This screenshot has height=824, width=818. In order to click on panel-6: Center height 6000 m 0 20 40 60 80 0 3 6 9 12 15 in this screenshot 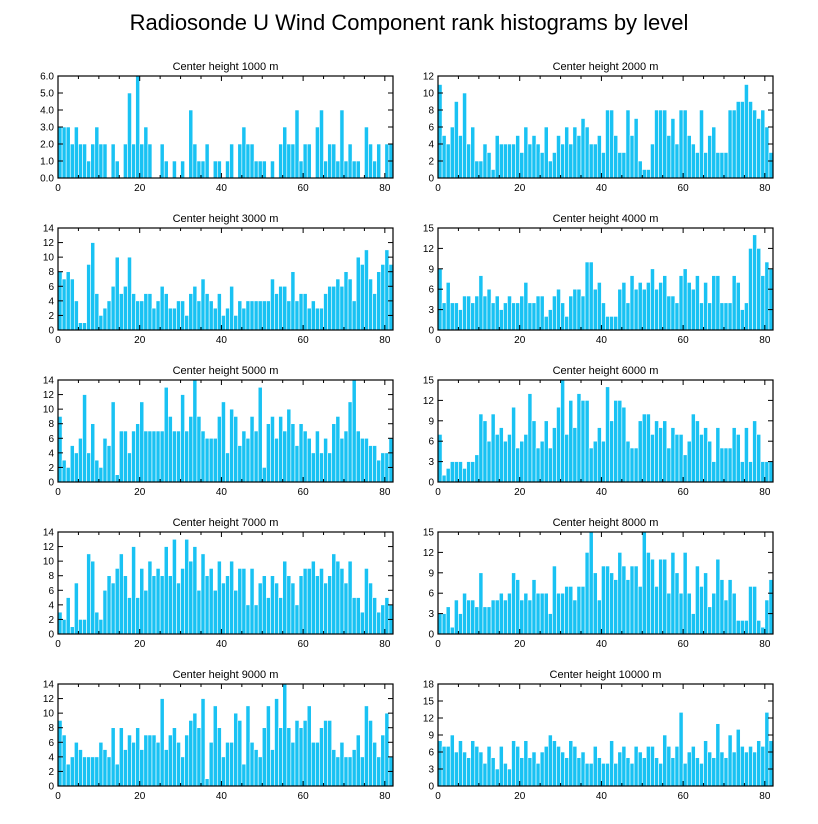, I will do `click(598, 431)`.